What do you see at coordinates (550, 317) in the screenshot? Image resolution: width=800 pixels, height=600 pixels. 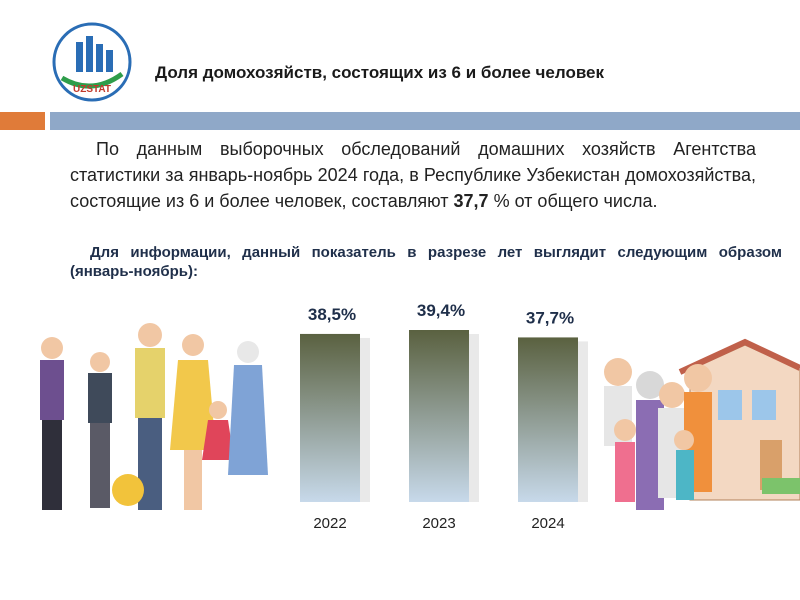 I see `data-label: 37,7%` at bounding box center [550, 317].